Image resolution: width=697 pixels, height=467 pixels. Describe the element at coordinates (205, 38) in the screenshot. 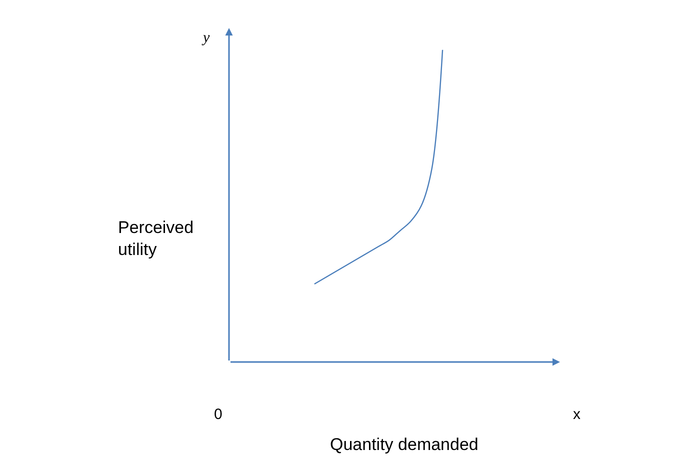

I see `text: y` at that location.